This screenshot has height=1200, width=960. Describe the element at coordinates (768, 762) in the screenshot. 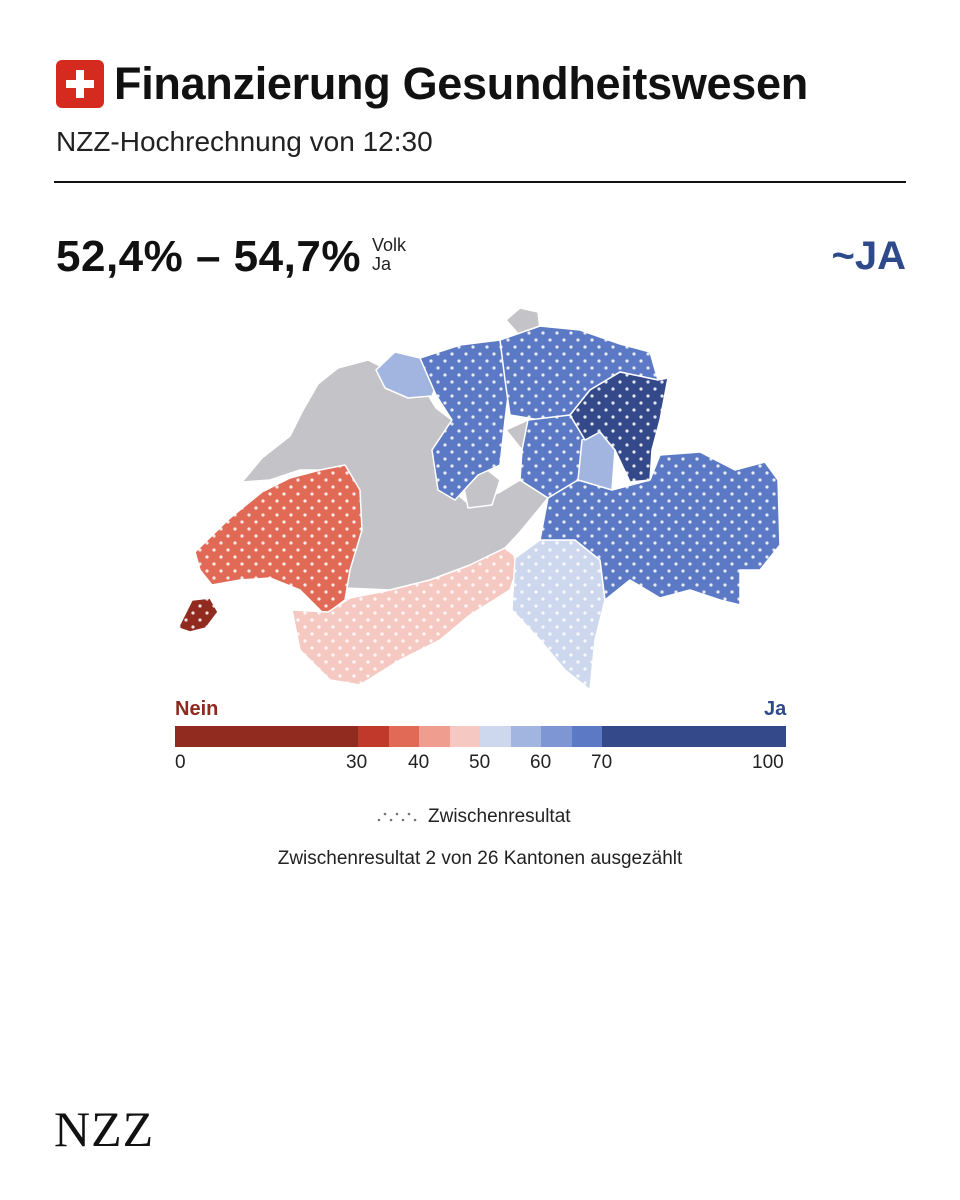

I see `scale-tick: 100` at that location.